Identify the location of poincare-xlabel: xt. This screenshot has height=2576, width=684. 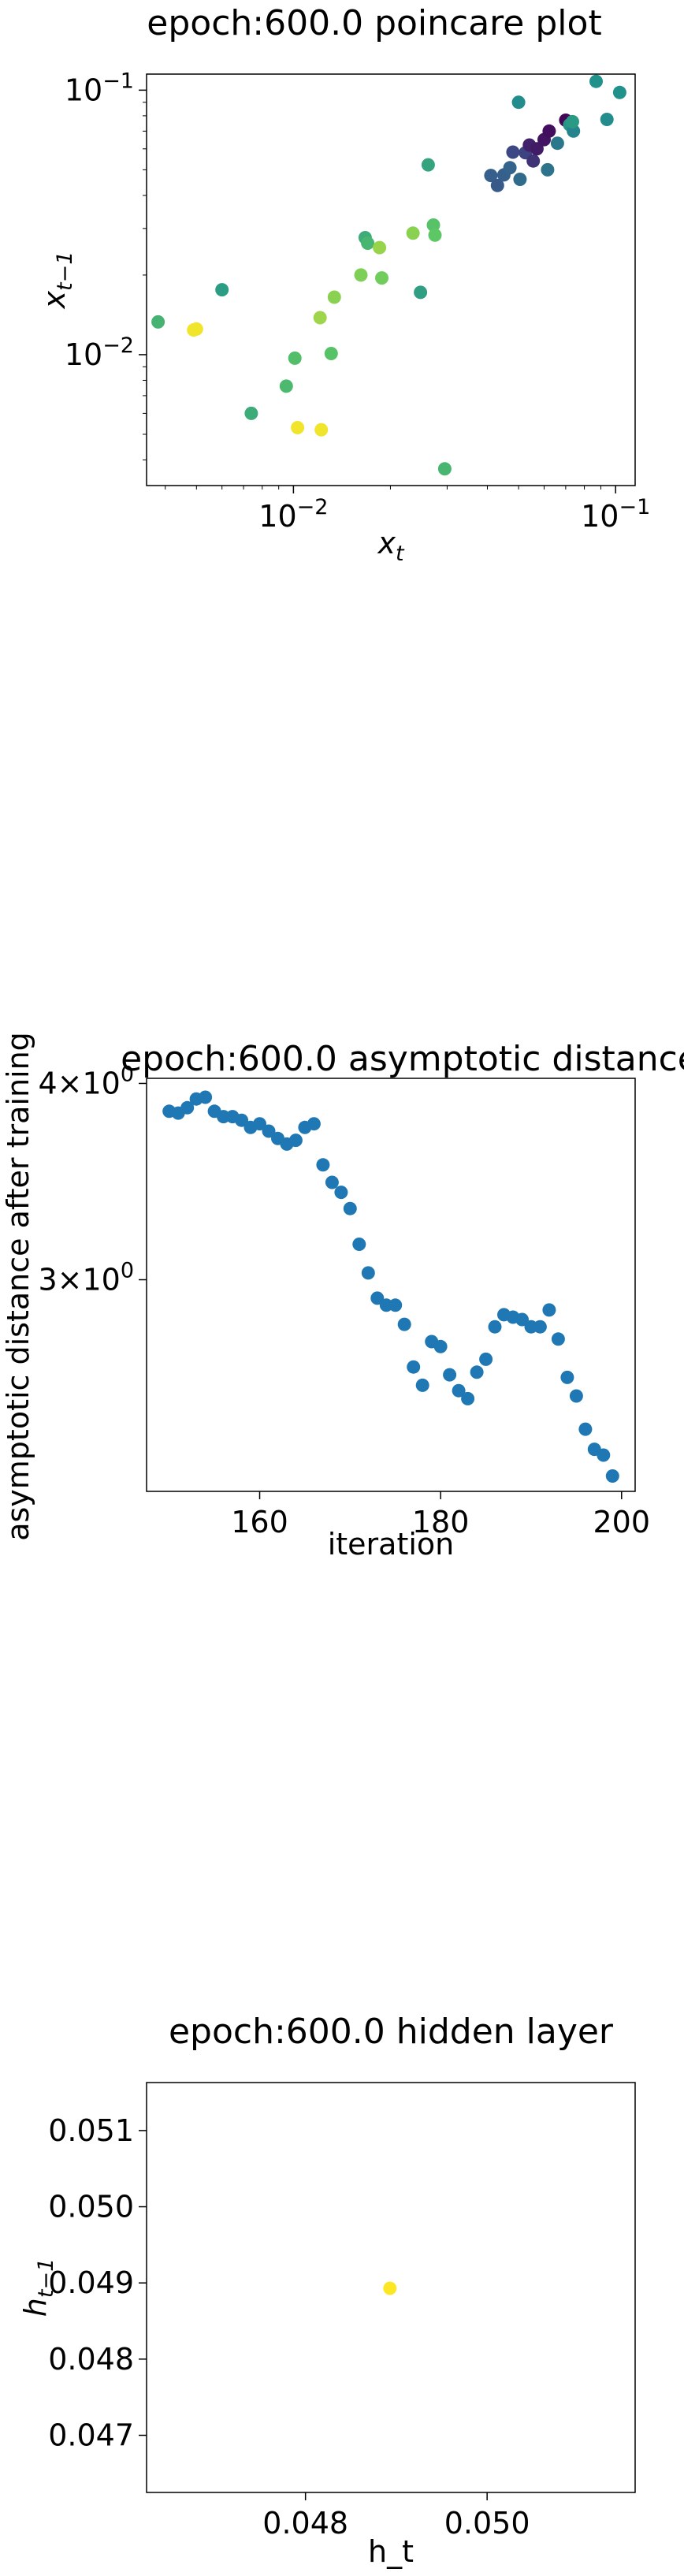
(391, 546).